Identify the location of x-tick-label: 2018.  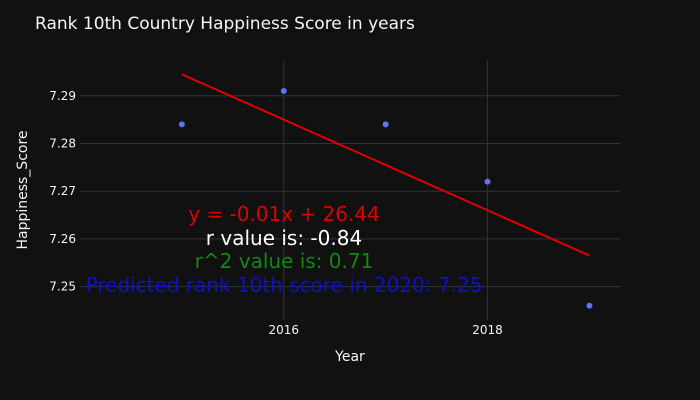
(487, 330).